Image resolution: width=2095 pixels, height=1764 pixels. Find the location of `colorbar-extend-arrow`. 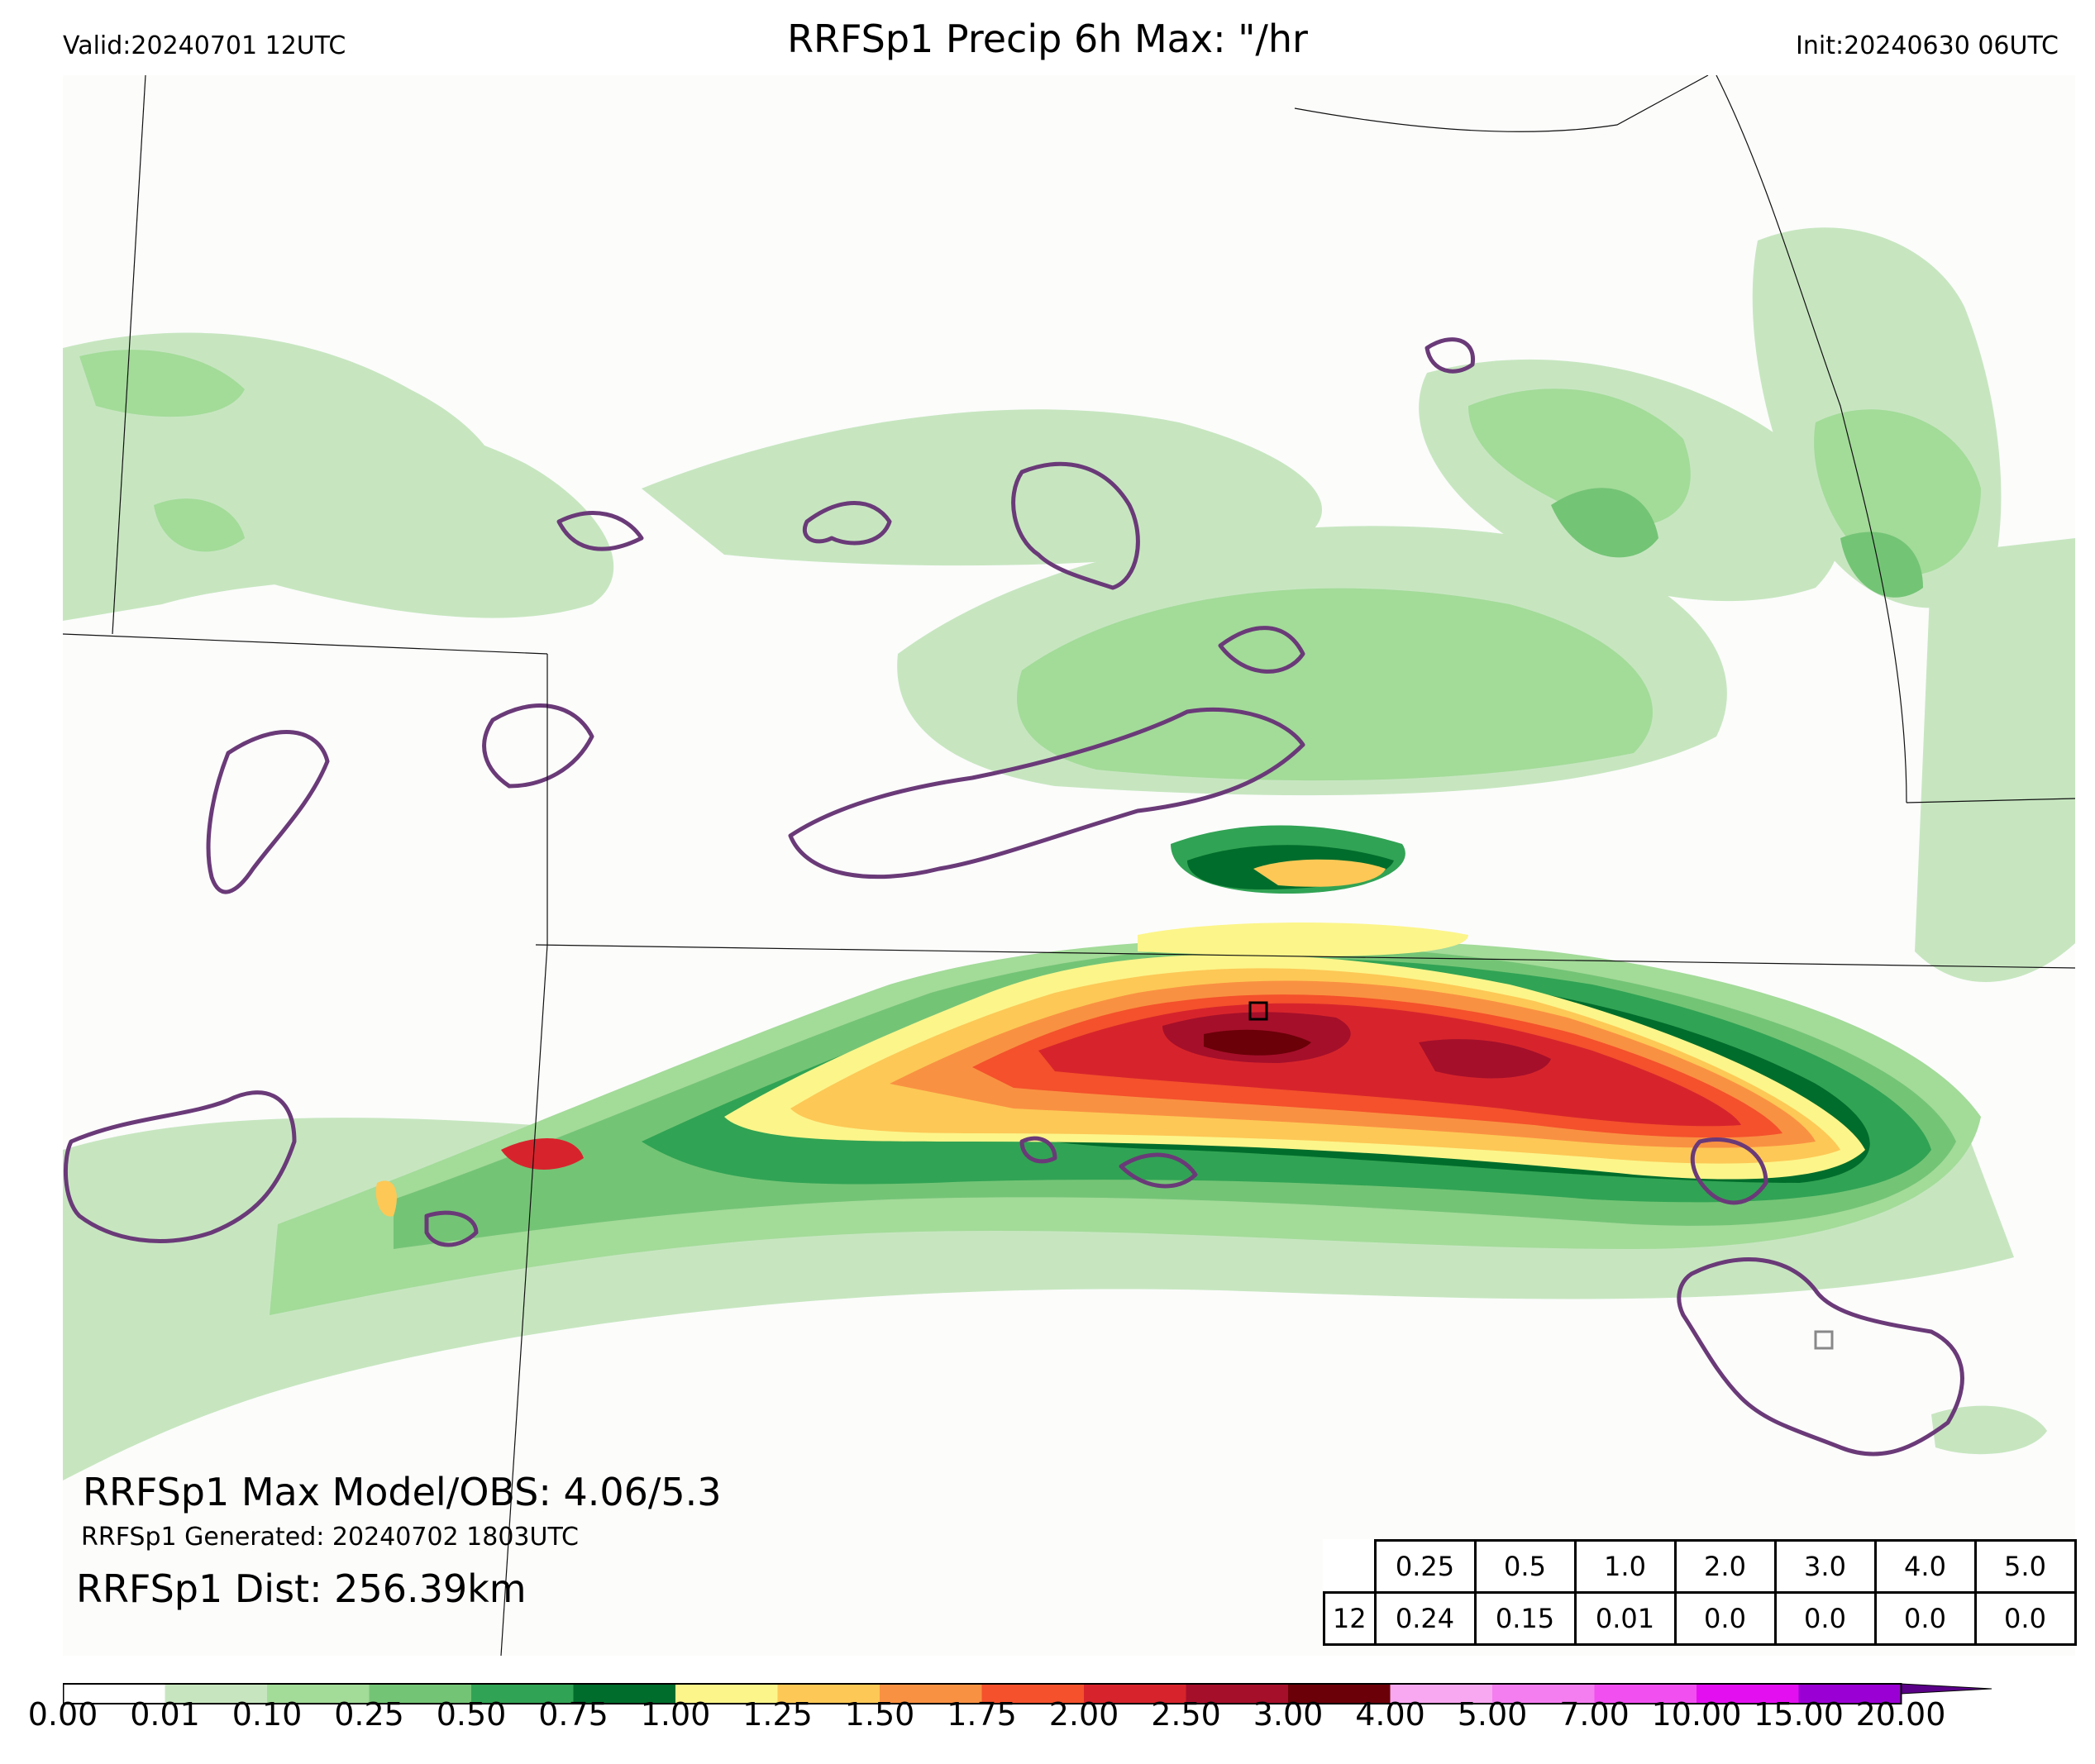

colorbar-extend-arrow is located at coordinates (1946, 1689).